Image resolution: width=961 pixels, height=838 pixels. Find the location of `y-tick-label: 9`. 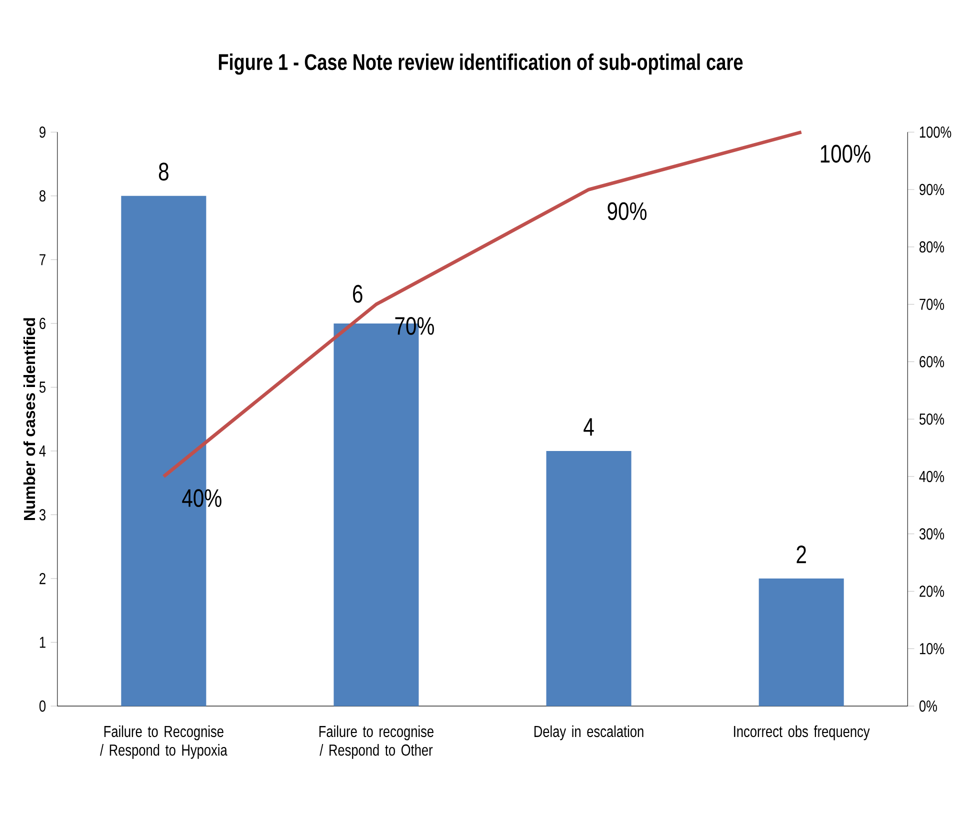

y-tick-label: 9 is located at coordinates (43, 132).